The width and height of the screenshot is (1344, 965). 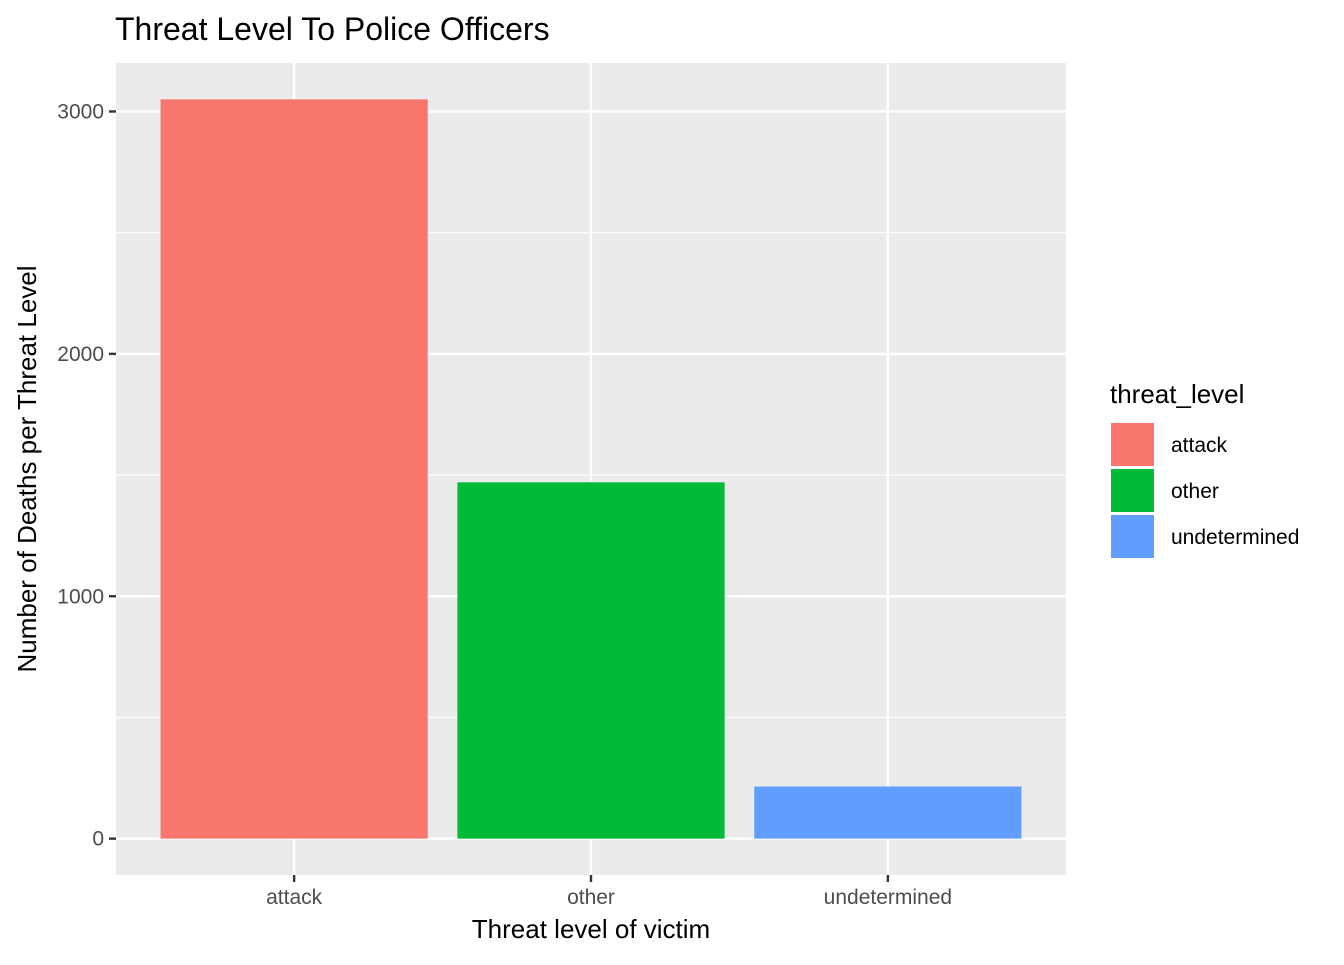 I want to click on x-tick-label: undetermined, so click(x=888, y=897).